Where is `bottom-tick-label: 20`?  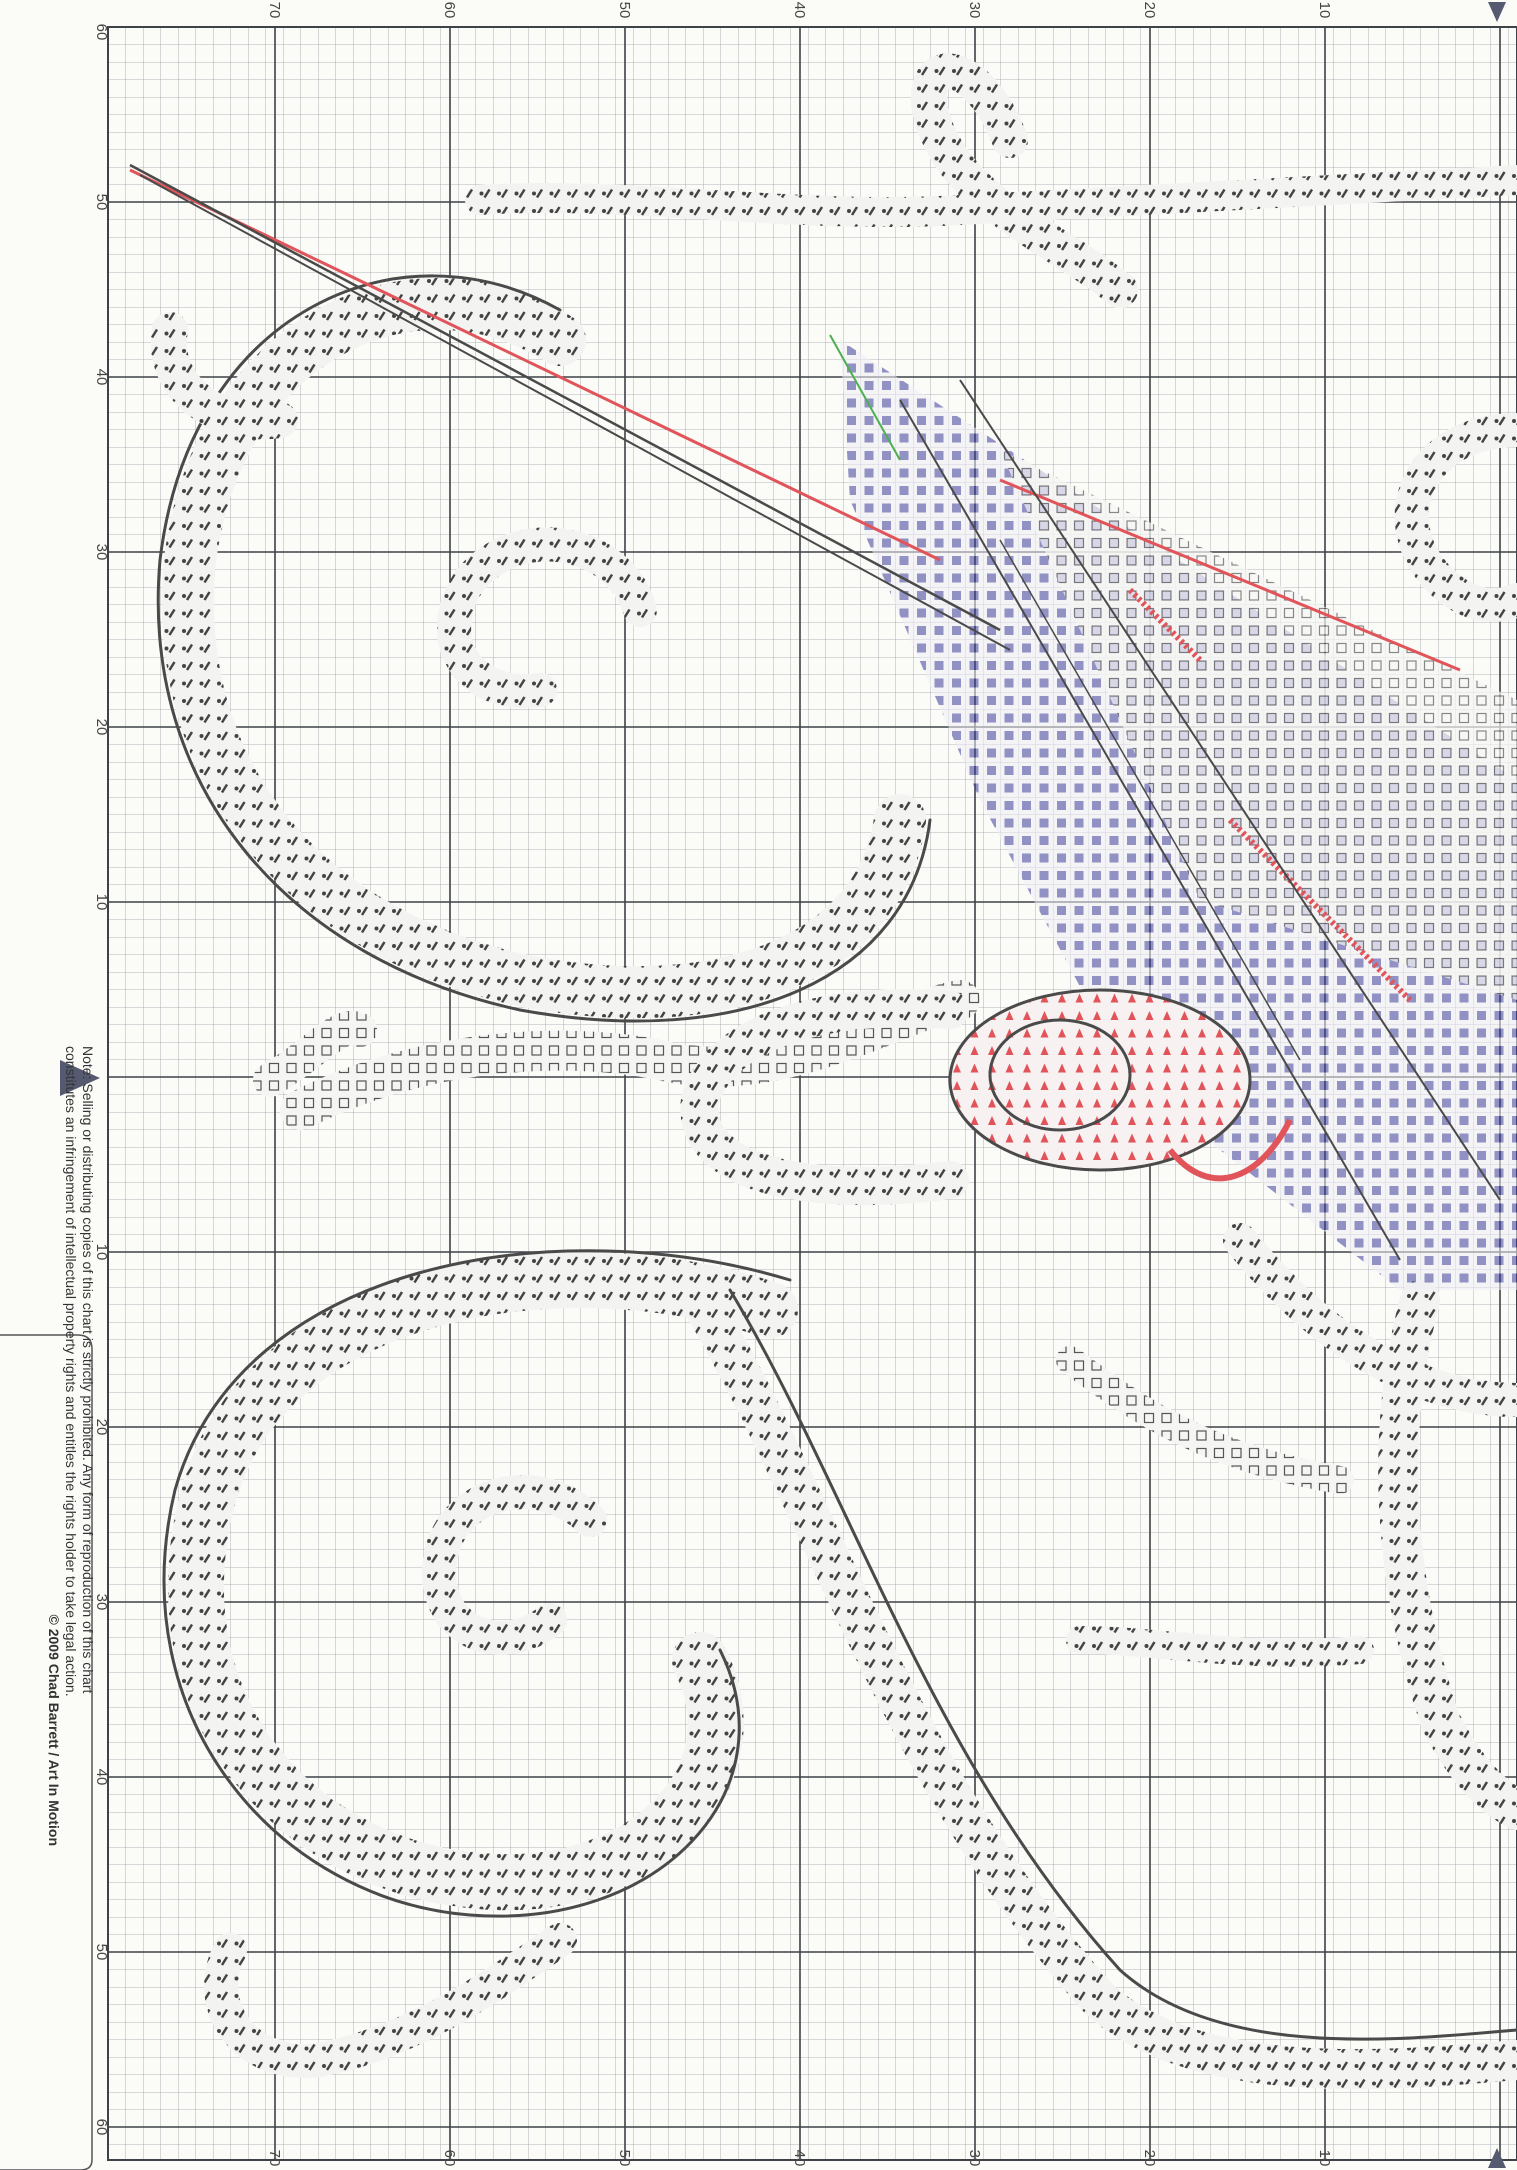
bottom-tick-label: 20 is located at coordinates (1149, 2158).